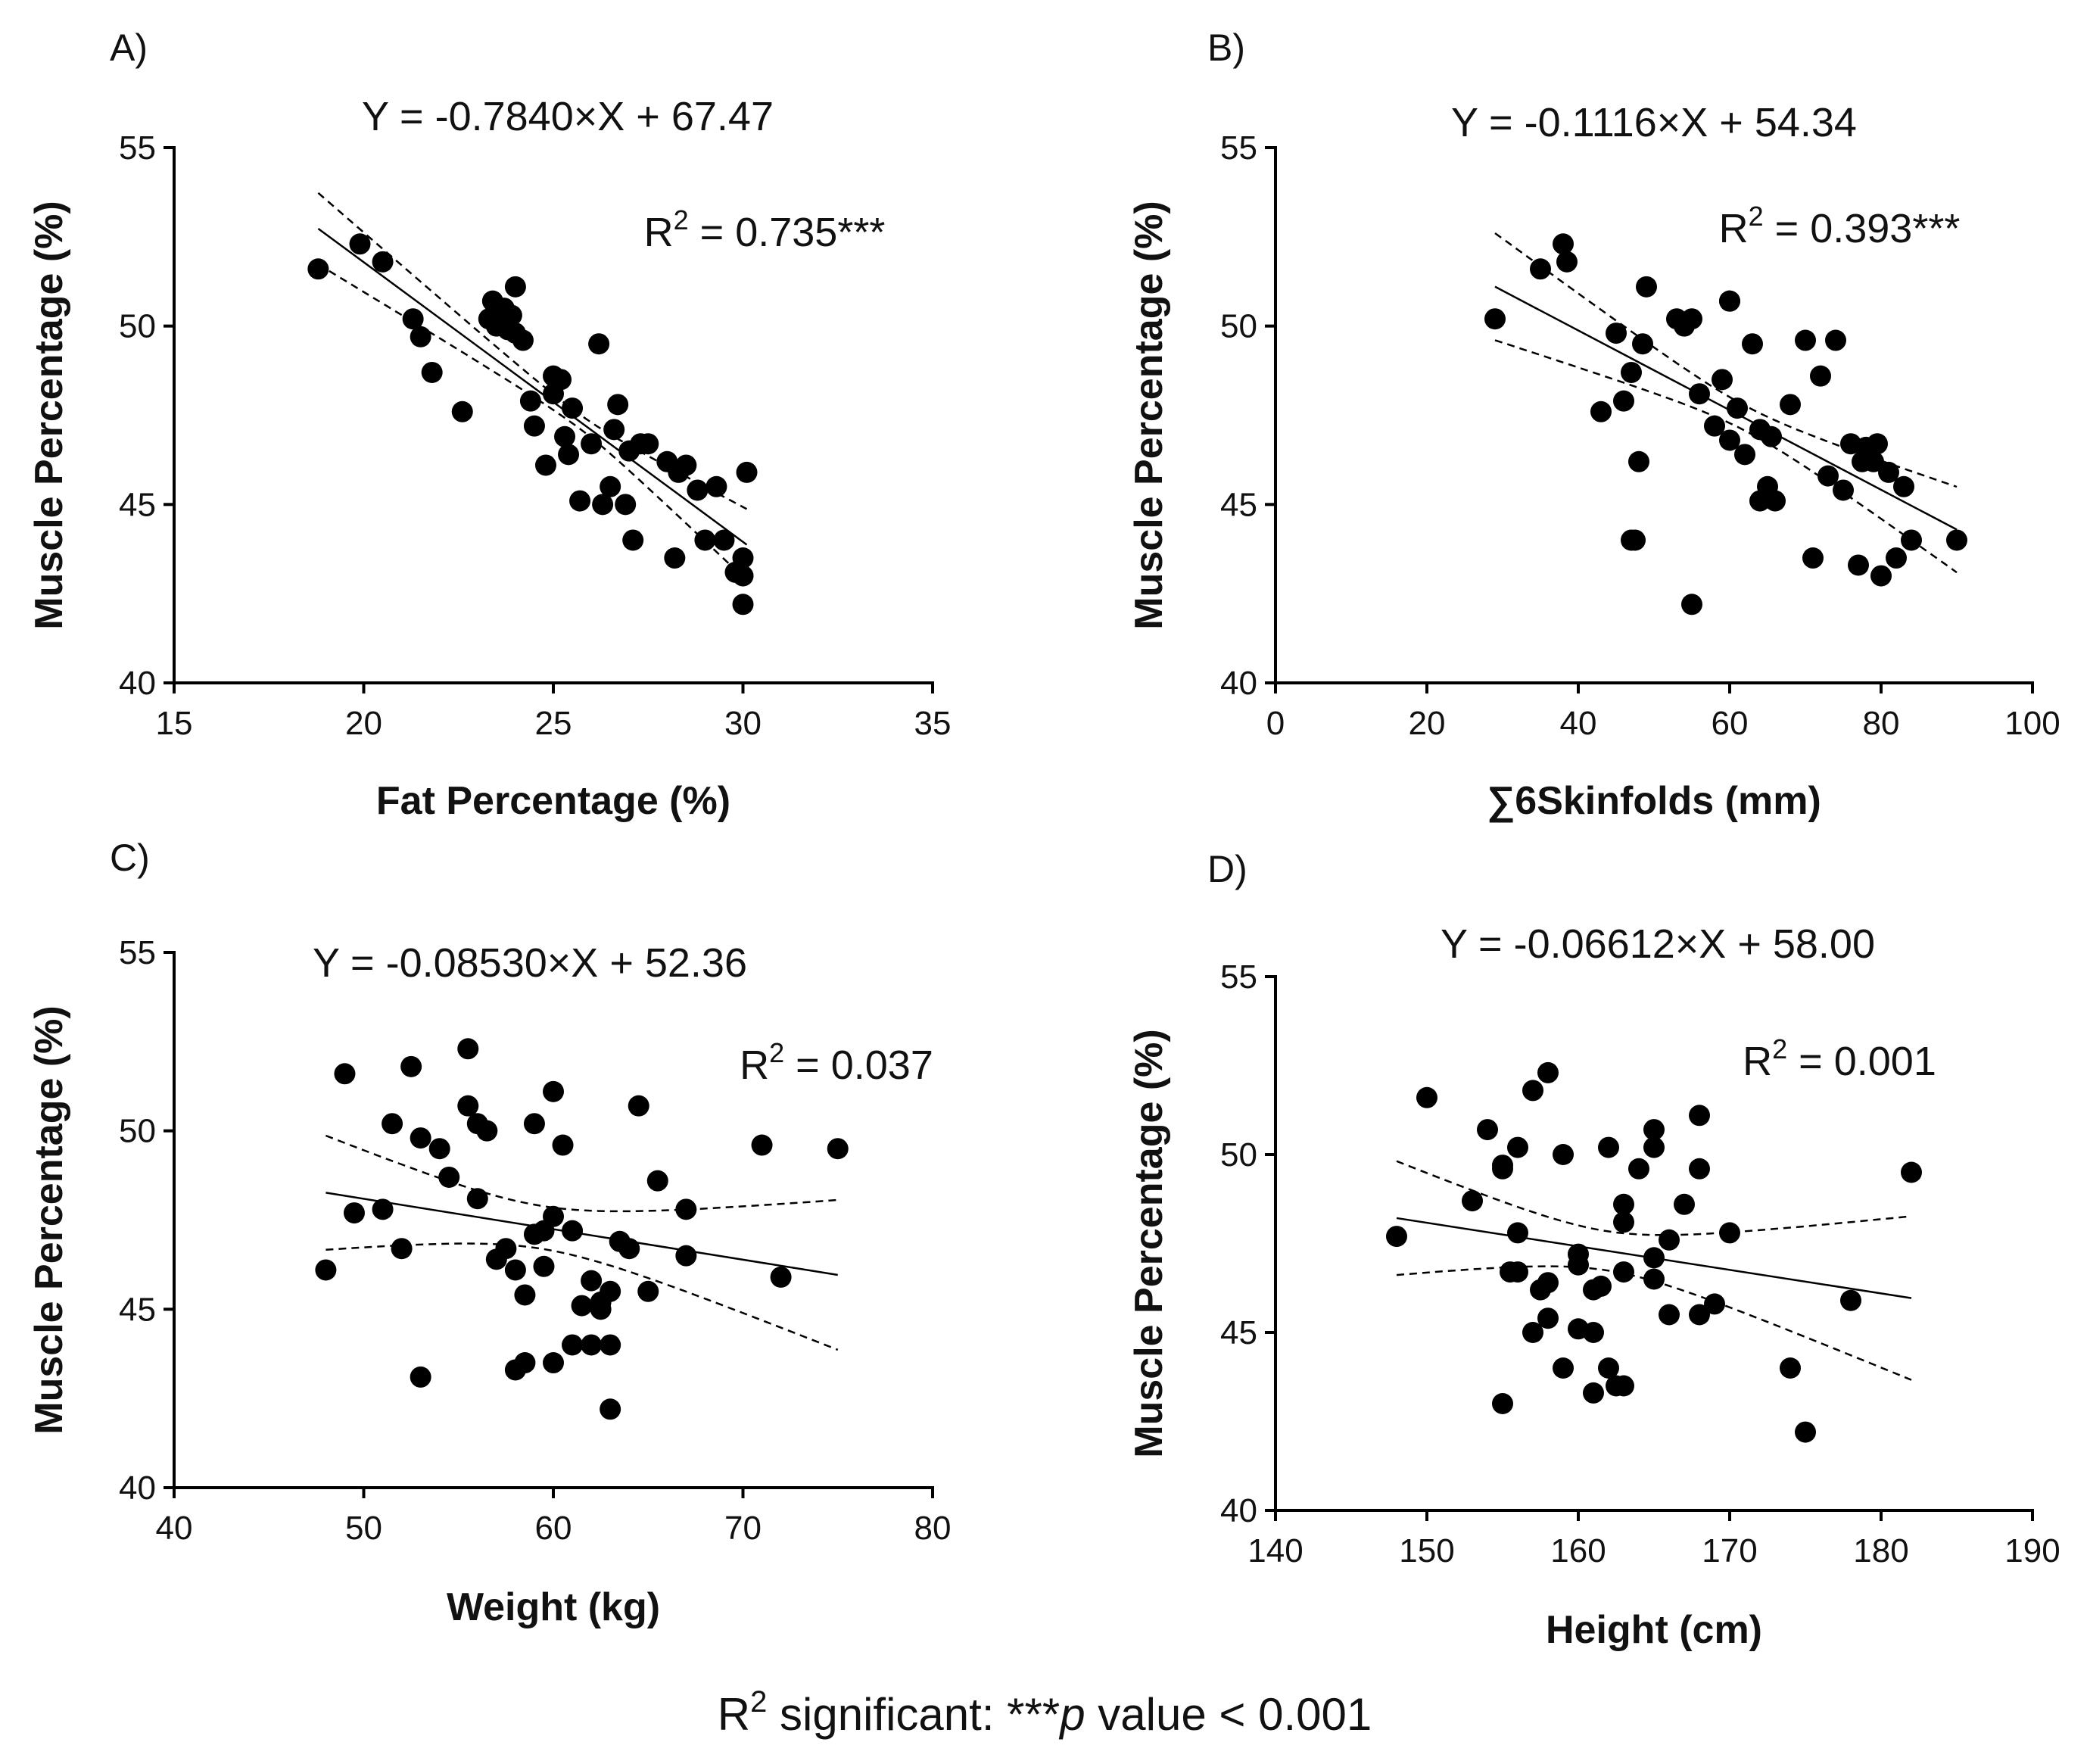  I want to click on x-axis-label: Weight (kg), so click(553, 1607).